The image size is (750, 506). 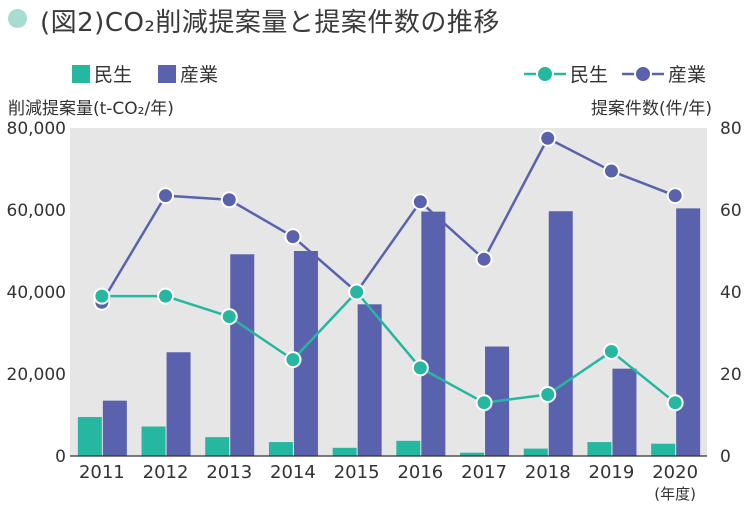 I want to click on x-tick-label: 2015, so click(x=357, y=472).